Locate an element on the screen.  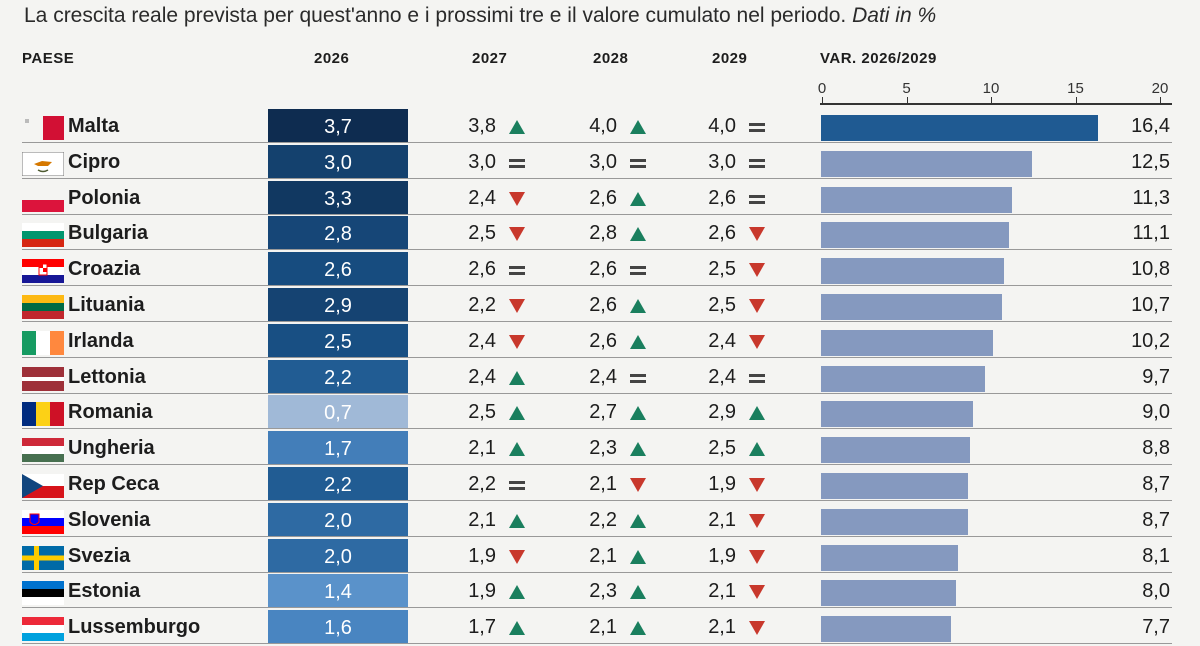
x-tick-label: 10 is located at coordinates (991, 88).